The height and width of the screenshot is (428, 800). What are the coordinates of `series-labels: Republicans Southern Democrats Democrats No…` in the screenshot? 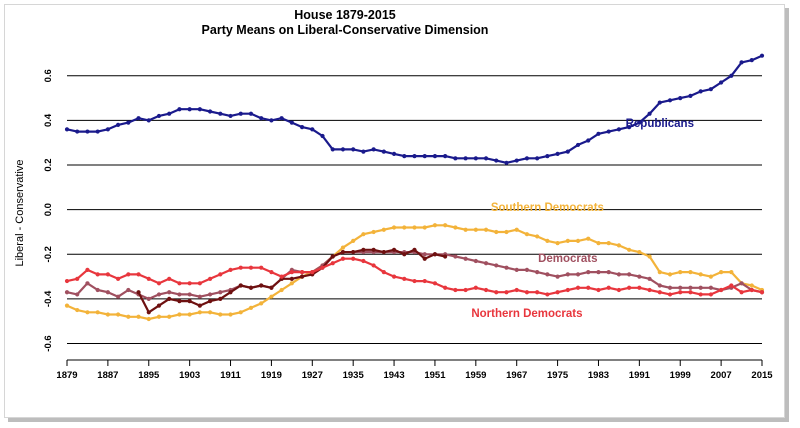 It's located at (582, 219).